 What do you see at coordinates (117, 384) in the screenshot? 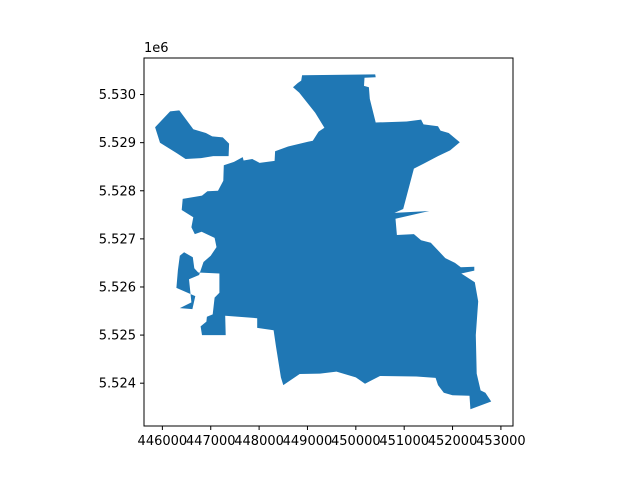
I see `y-tick-label: 5.524` at bounding box center [117, 384].